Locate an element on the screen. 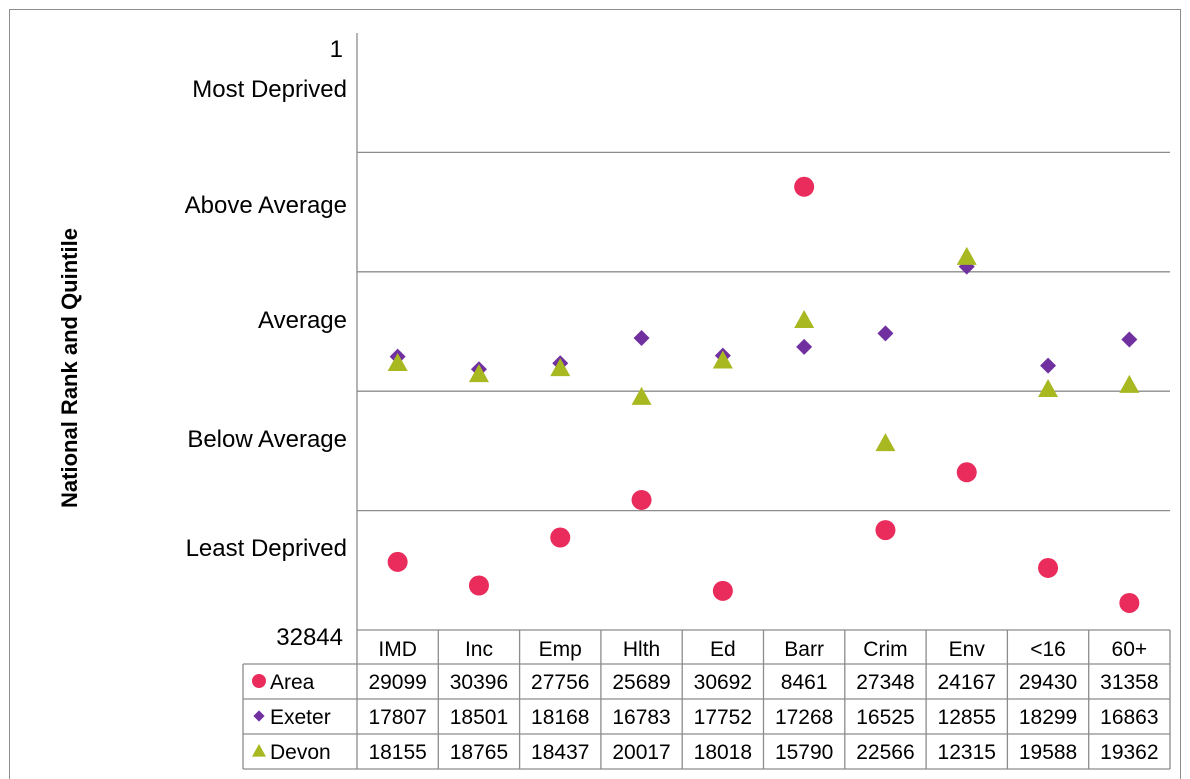 The image size is (1190, 779). category-label: IMD is located at coordinates (397, 649).